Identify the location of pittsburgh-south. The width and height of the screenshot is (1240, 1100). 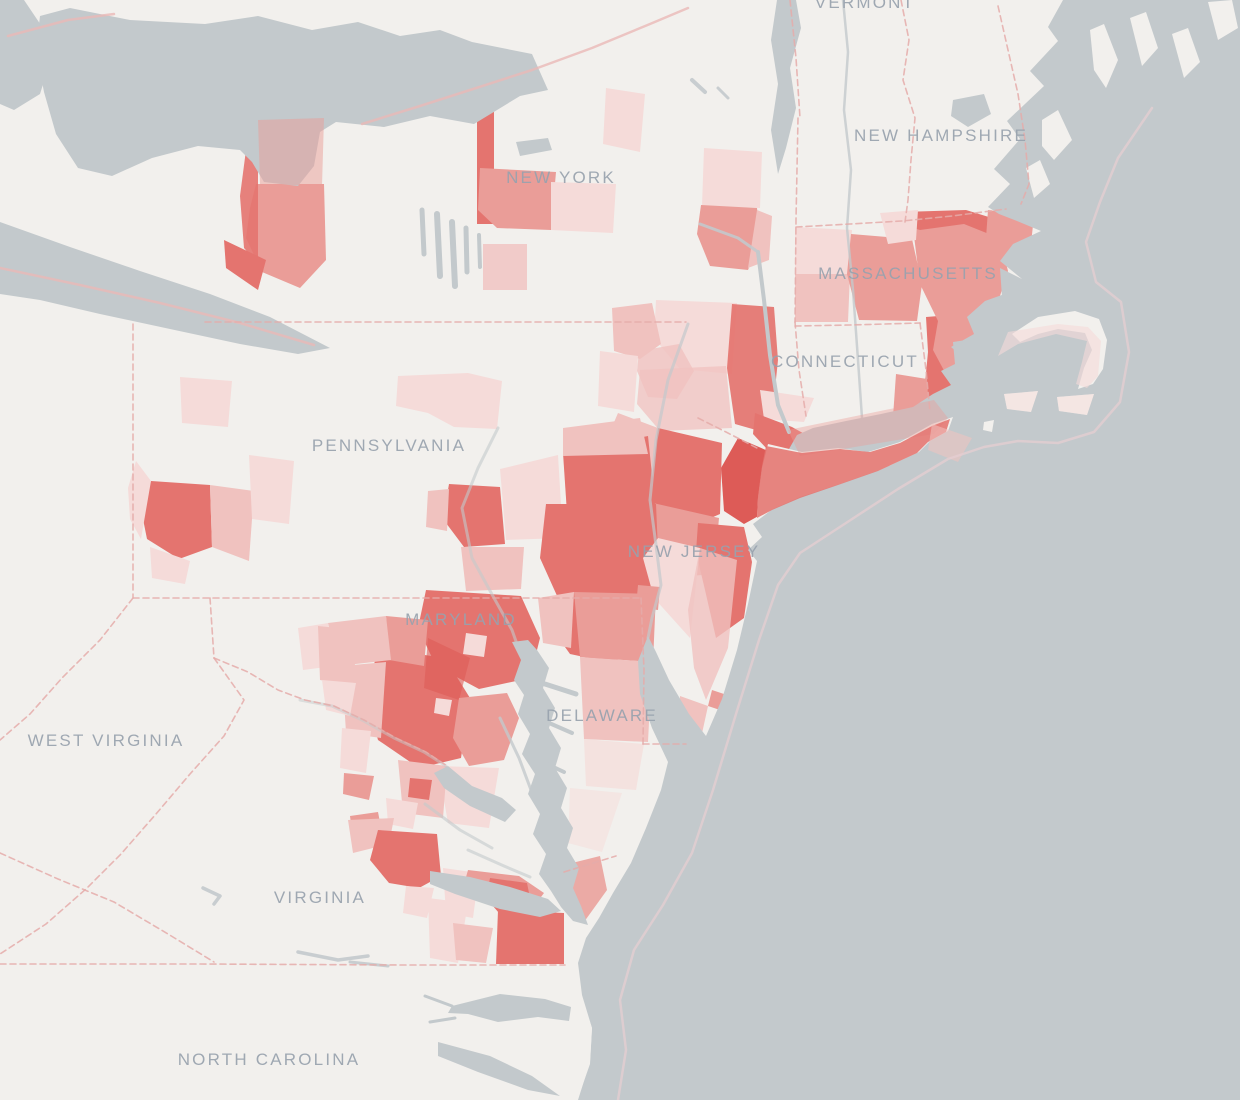
(170, 565).